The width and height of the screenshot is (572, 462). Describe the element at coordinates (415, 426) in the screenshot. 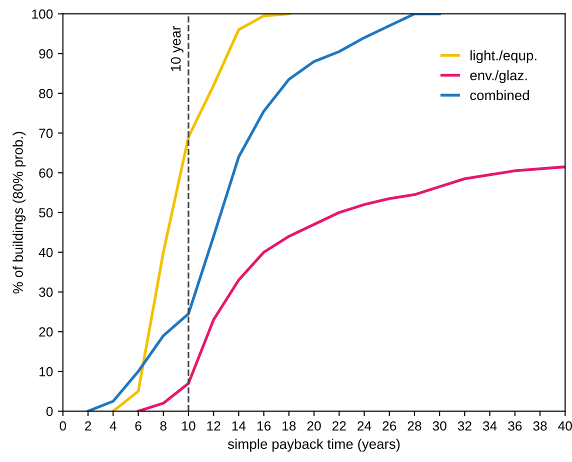

I see `x-tick-label: 28` at that location.